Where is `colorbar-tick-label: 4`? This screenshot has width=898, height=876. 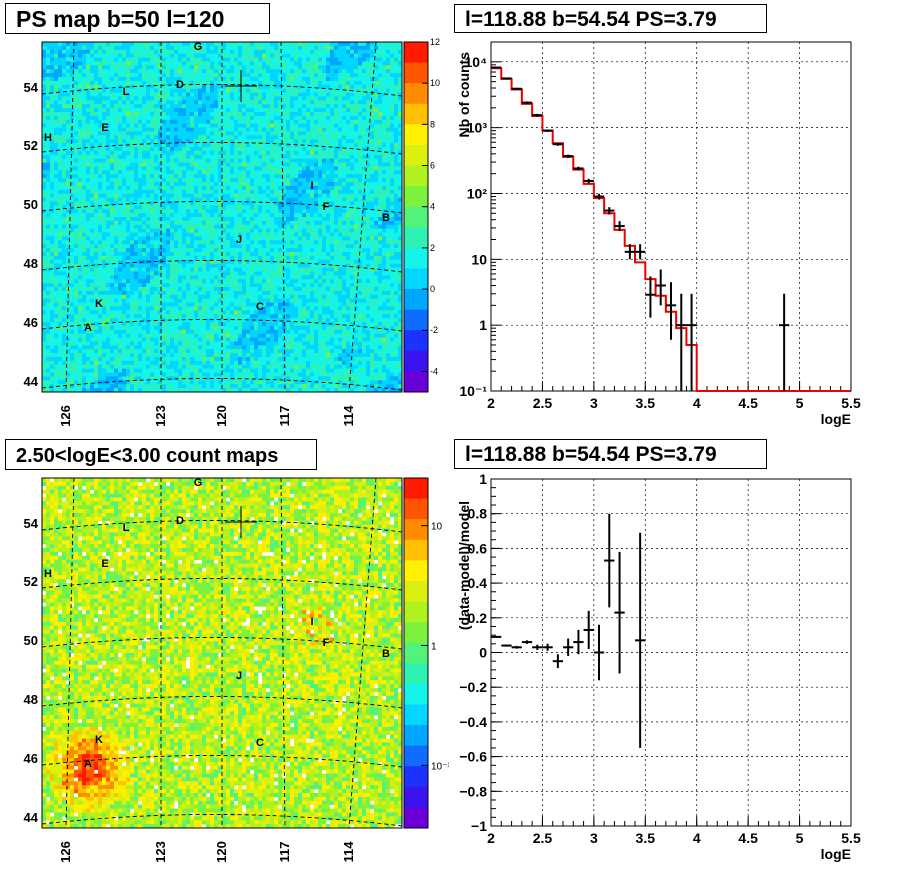
colorbar-tick-label: 4 is located at coordinates (432, 207).